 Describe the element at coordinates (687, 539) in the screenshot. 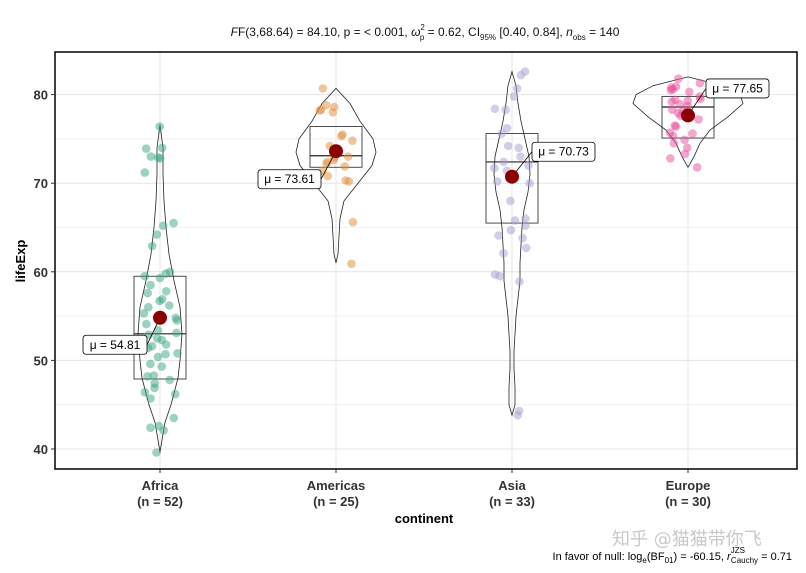

I see `watermark: 知乎 @猫猫带你飞` at that location.